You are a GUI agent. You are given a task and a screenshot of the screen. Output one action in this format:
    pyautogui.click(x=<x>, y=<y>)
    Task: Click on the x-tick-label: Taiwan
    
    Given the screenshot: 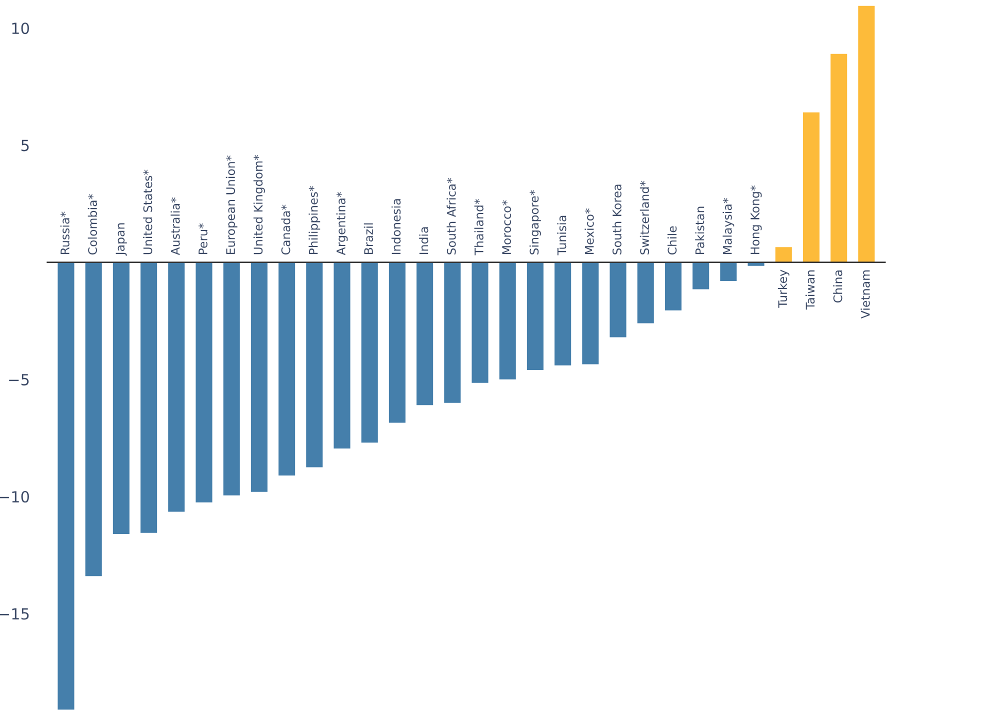 What is the action you would take?
    pyautogui.click(x=810, y=290)
    